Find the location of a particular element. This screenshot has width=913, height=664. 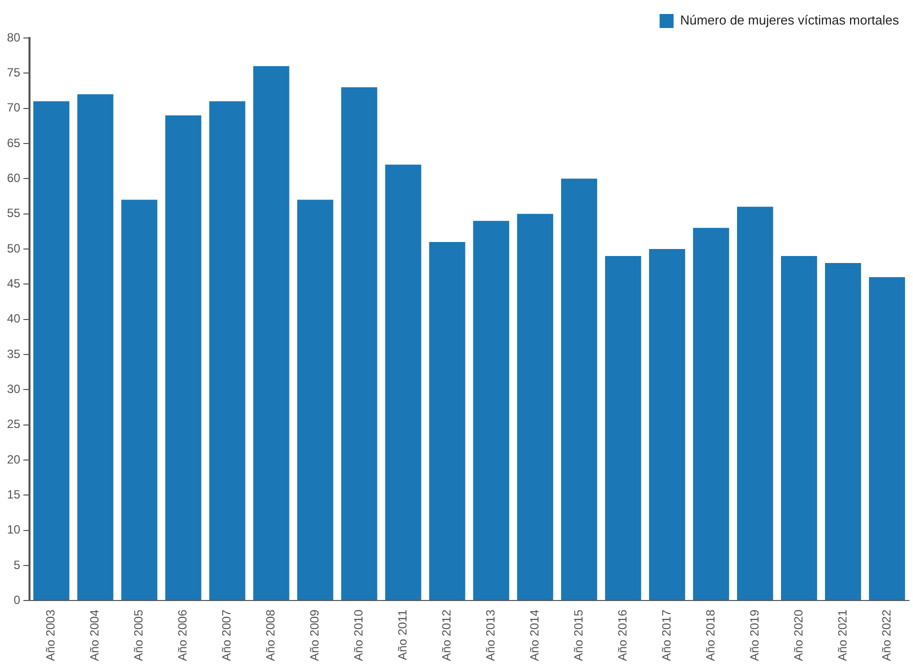

y-tick-label: 10 is located at coordinates (13, 529).